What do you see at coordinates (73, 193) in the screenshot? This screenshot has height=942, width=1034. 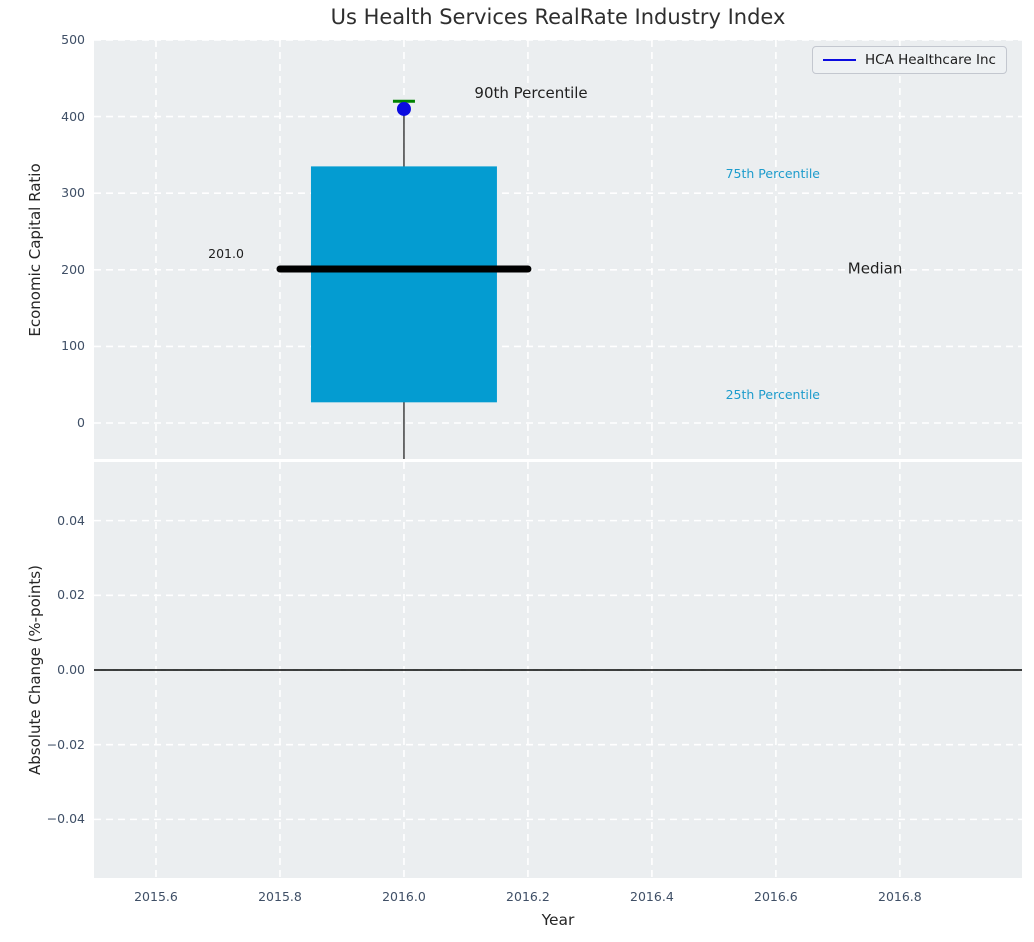 I see `y-tick-label: 300` at bounding box center [73, 193].